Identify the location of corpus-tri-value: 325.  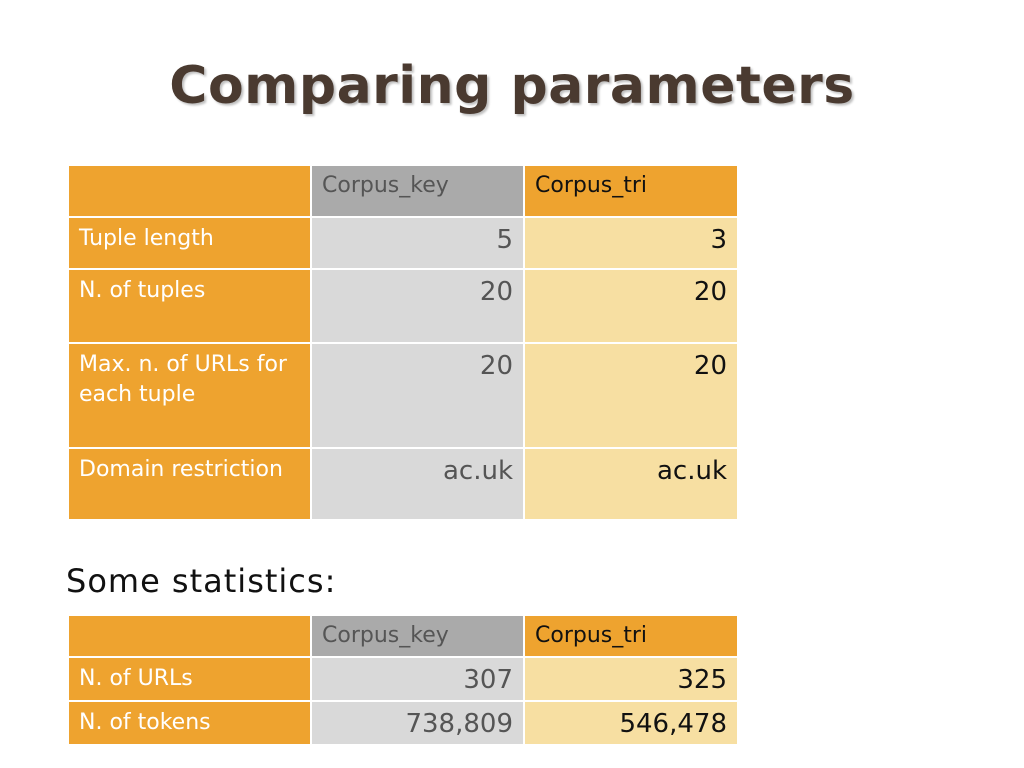
(631, 679).